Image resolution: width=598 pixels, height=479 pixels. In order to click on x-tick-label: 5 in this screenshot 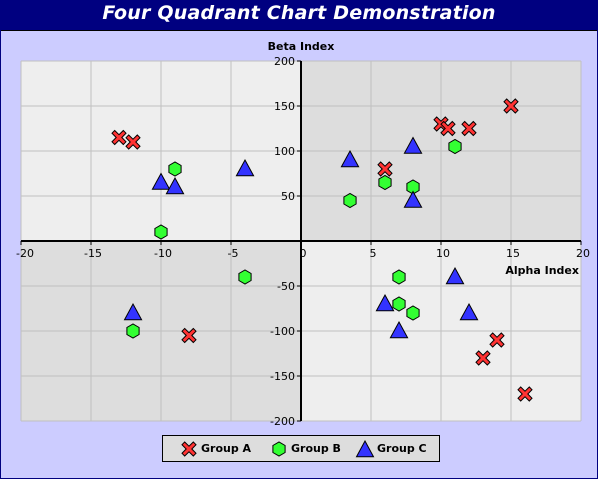, I will do `click(373, 253)`.